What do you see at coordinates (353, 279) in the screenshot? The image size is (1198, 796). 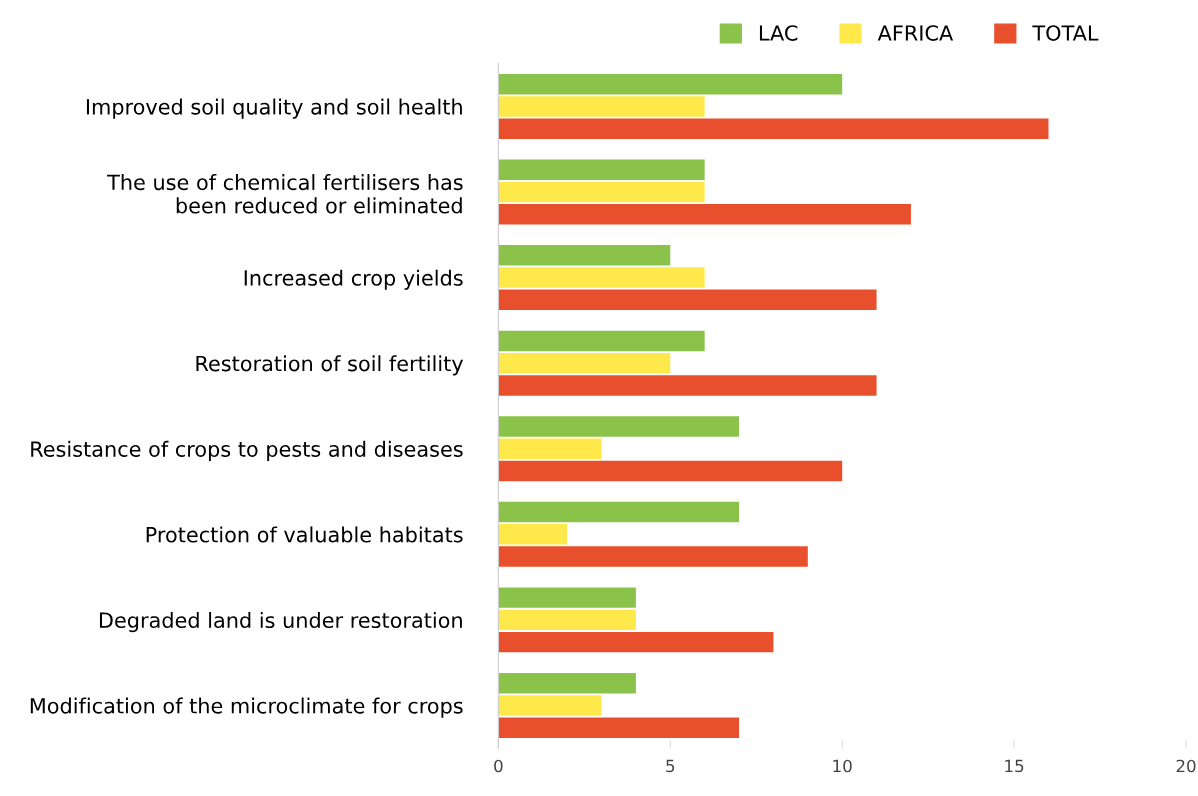 I see `y-tick-label: Increased crop yields` at bounding box center [353, 279].